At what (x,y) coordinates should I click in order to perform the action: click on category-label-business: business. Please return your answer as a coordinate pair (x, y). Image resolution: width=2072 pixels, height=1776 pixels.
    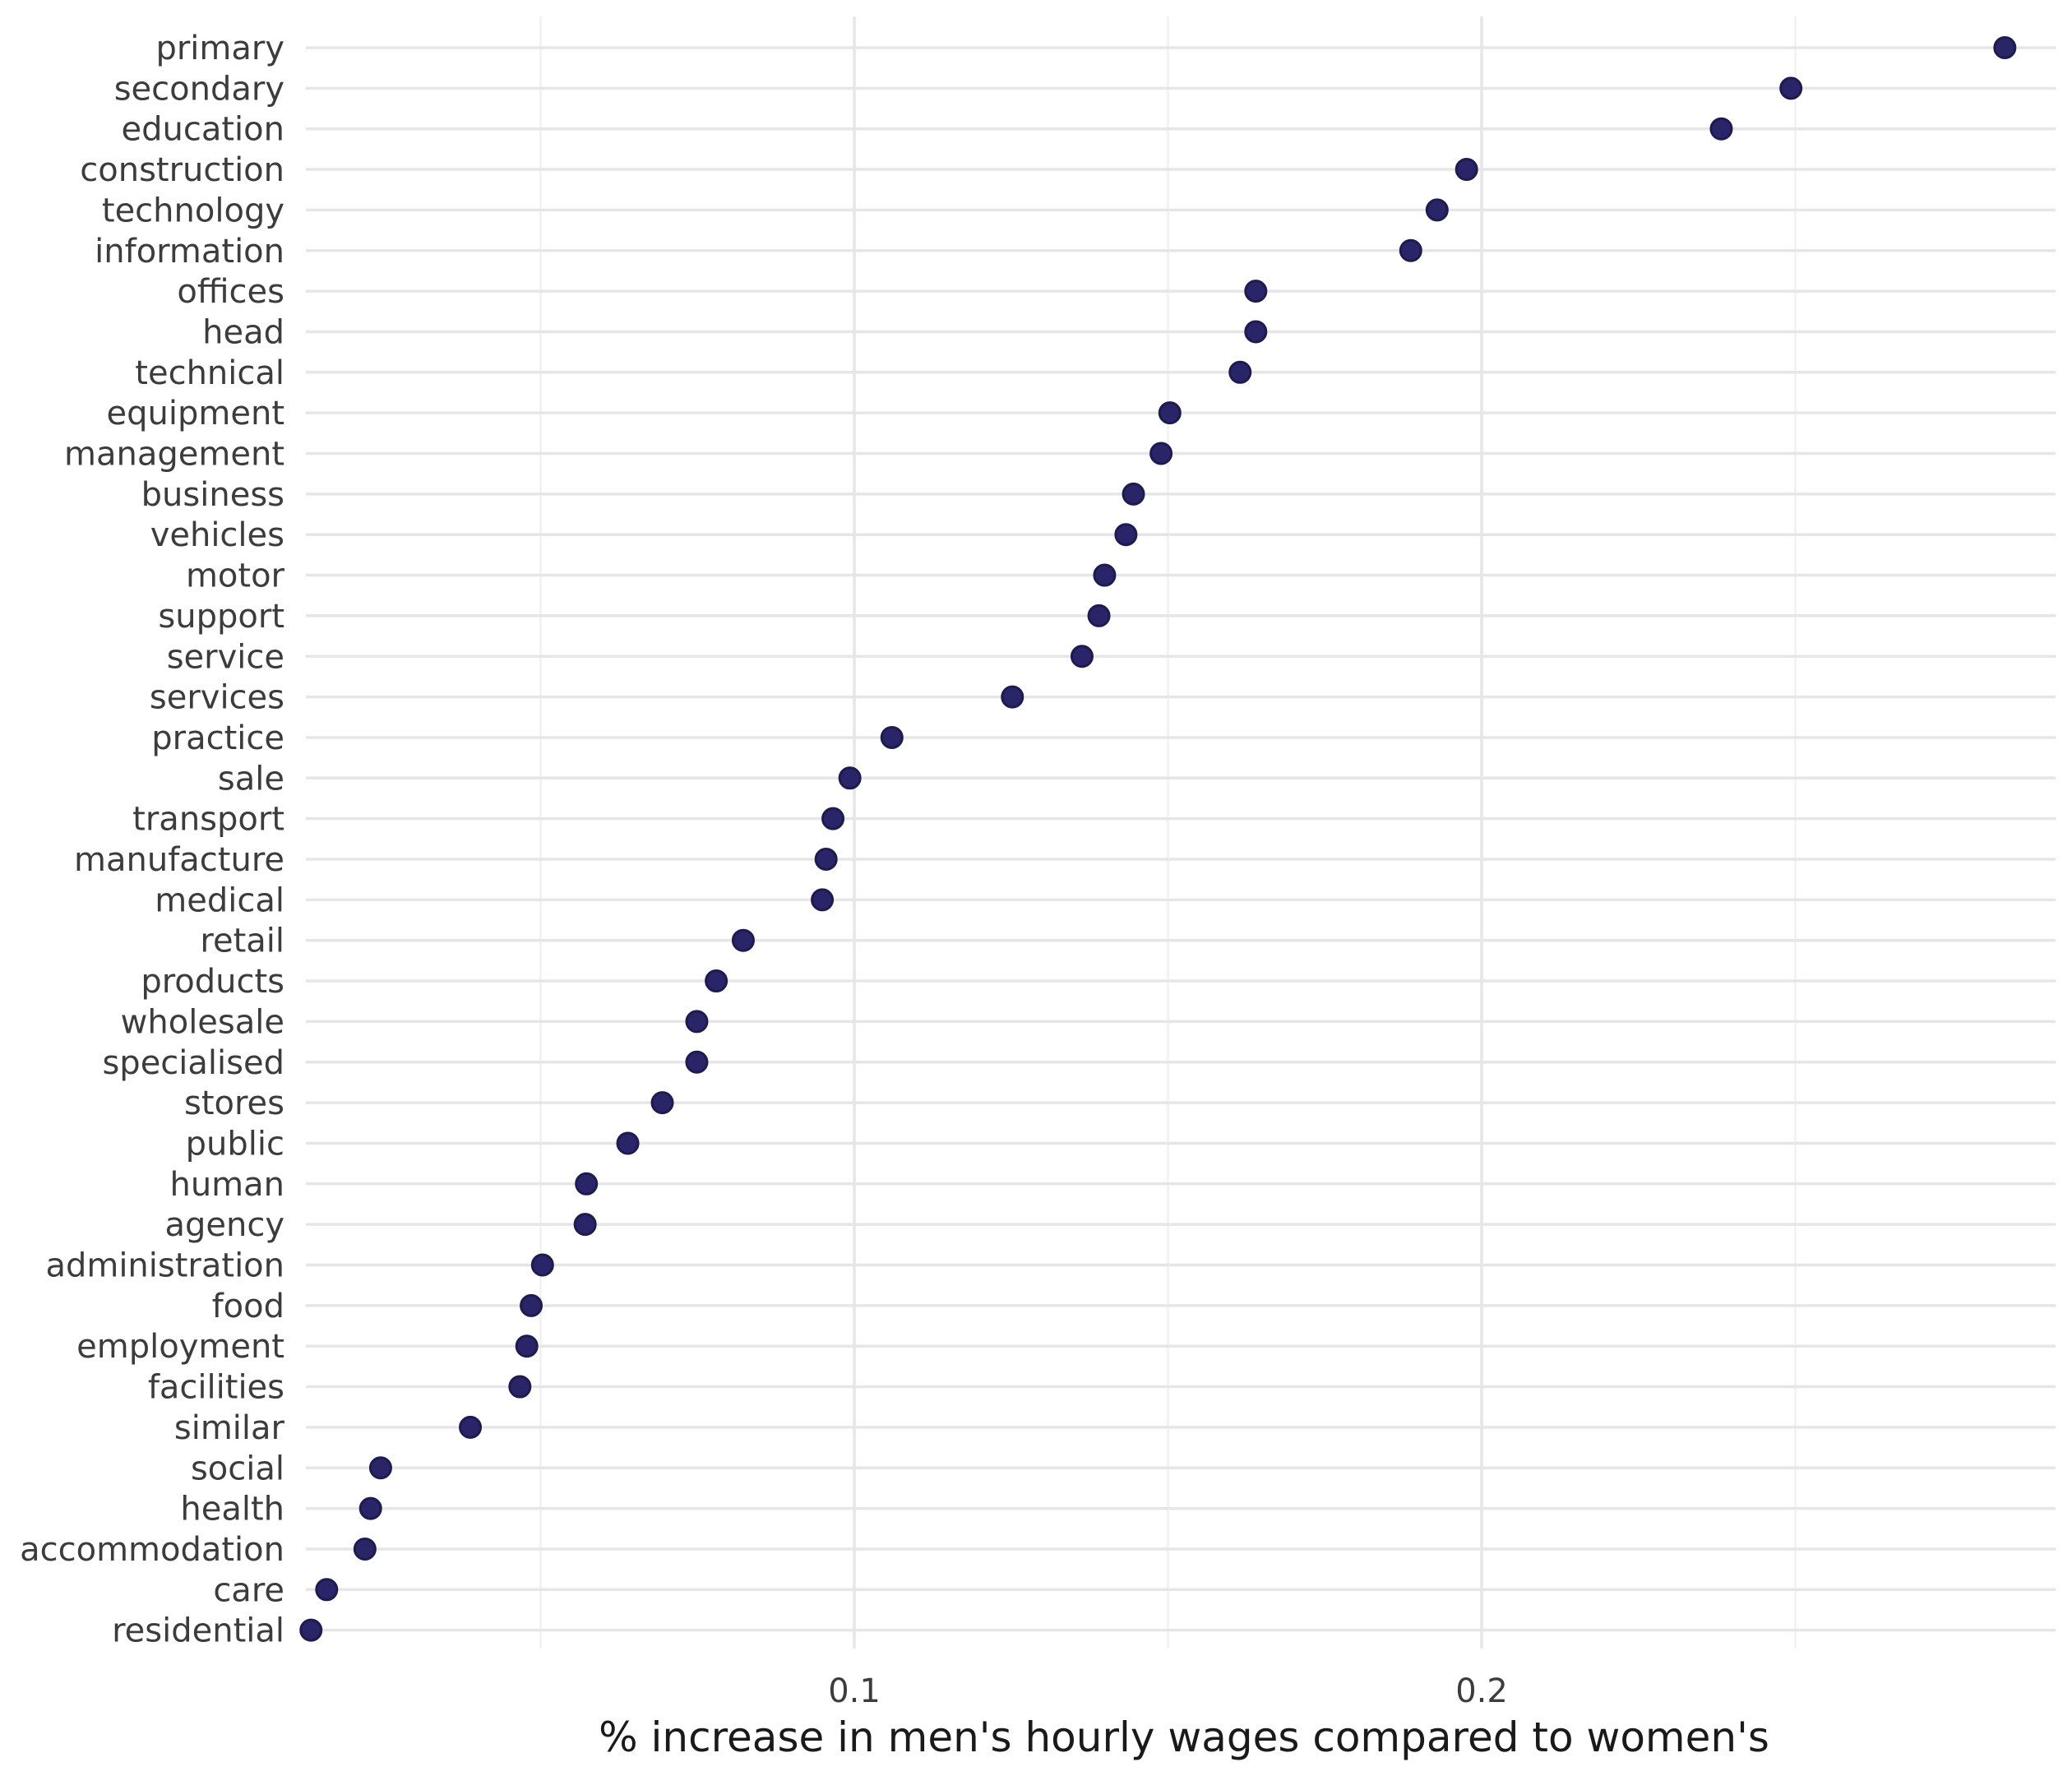
    Looking at the image, I should click on (212, 495).